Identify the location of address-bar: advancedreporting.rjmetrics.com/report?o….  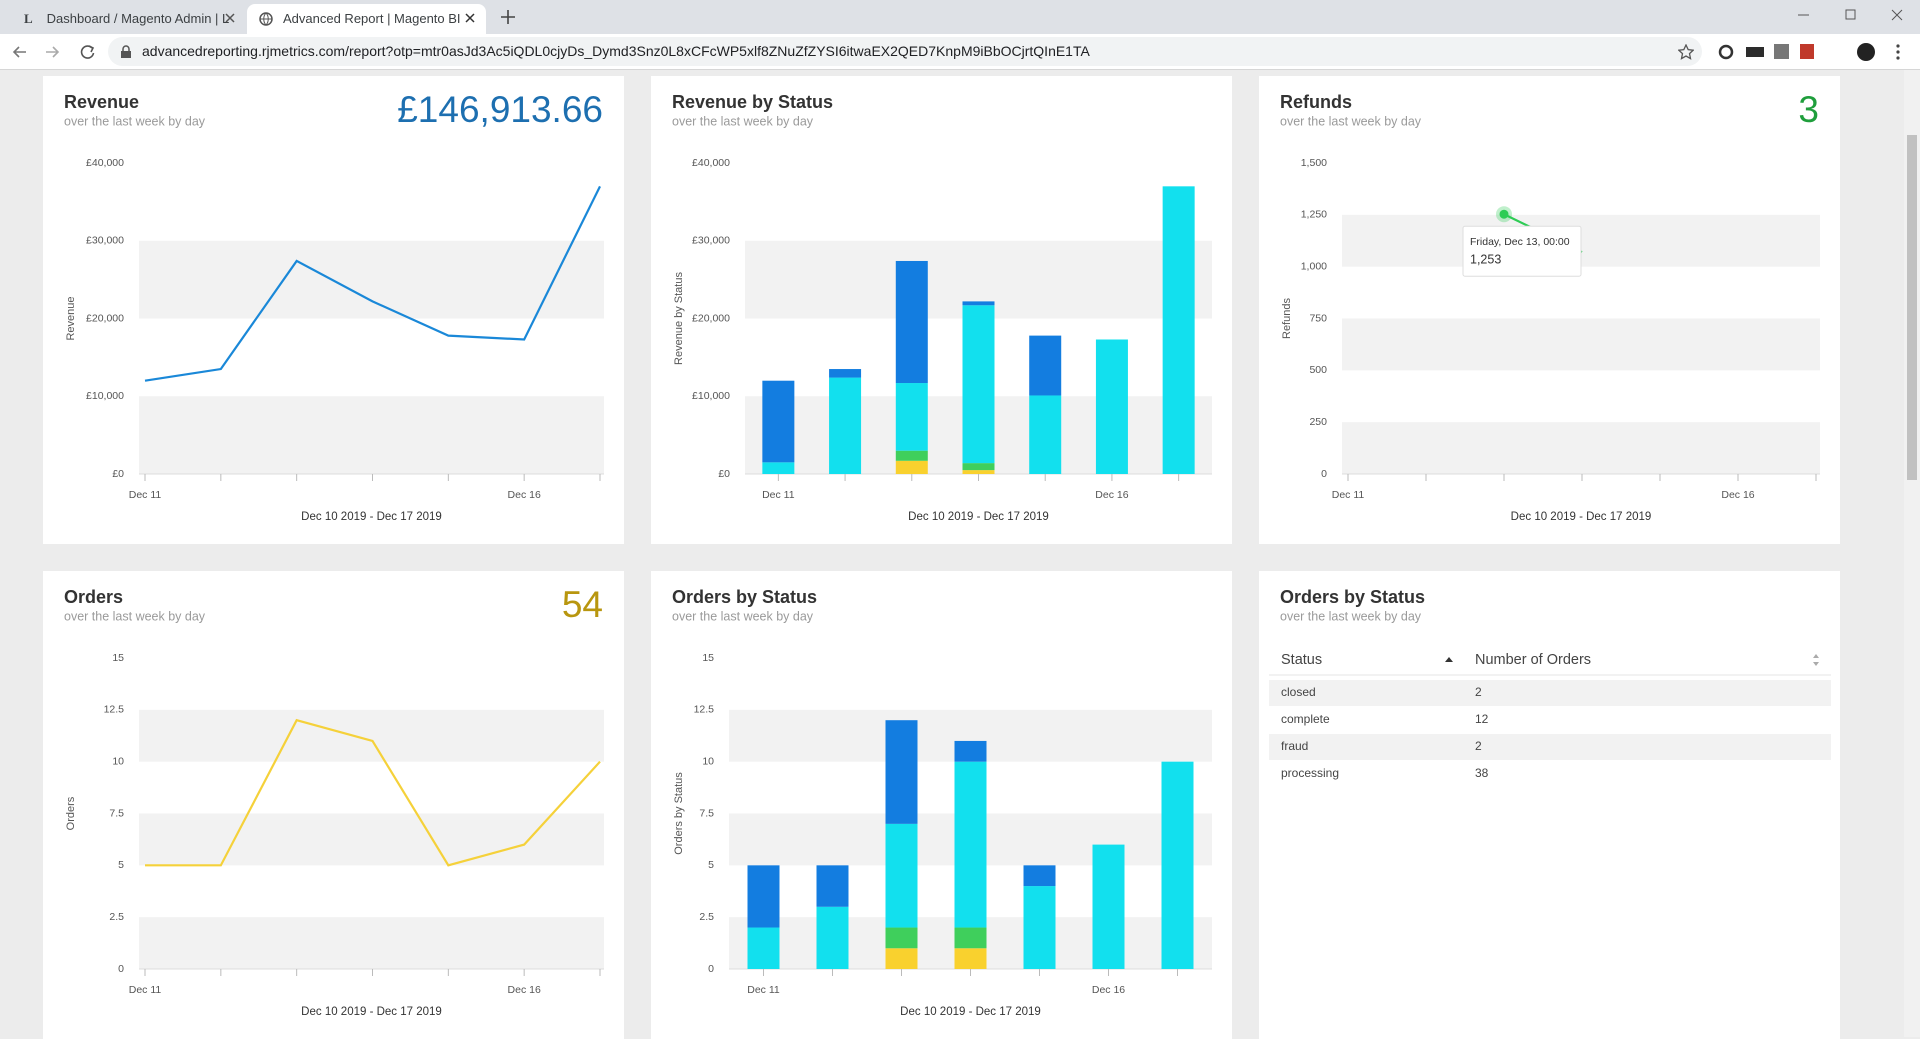
(960, 52).